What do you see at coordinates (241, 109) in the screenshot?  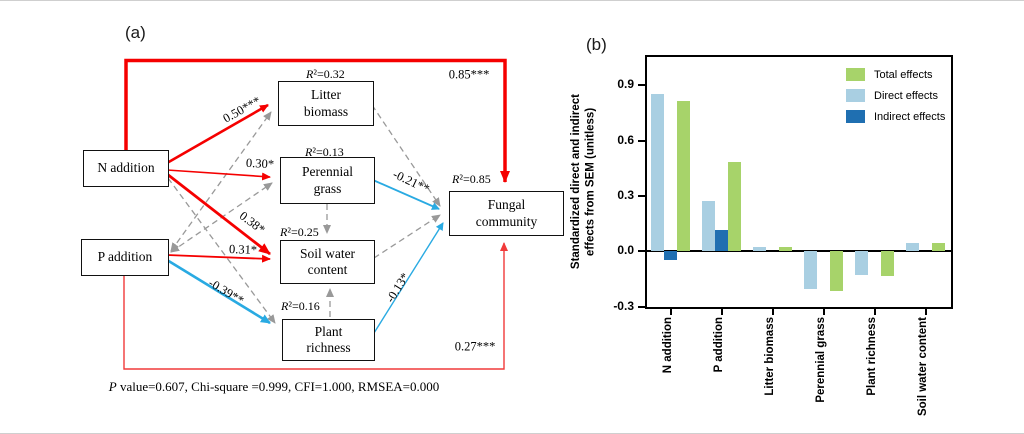 I see `coef-n-litter: 0.50***` at bounding box center [241, 109].